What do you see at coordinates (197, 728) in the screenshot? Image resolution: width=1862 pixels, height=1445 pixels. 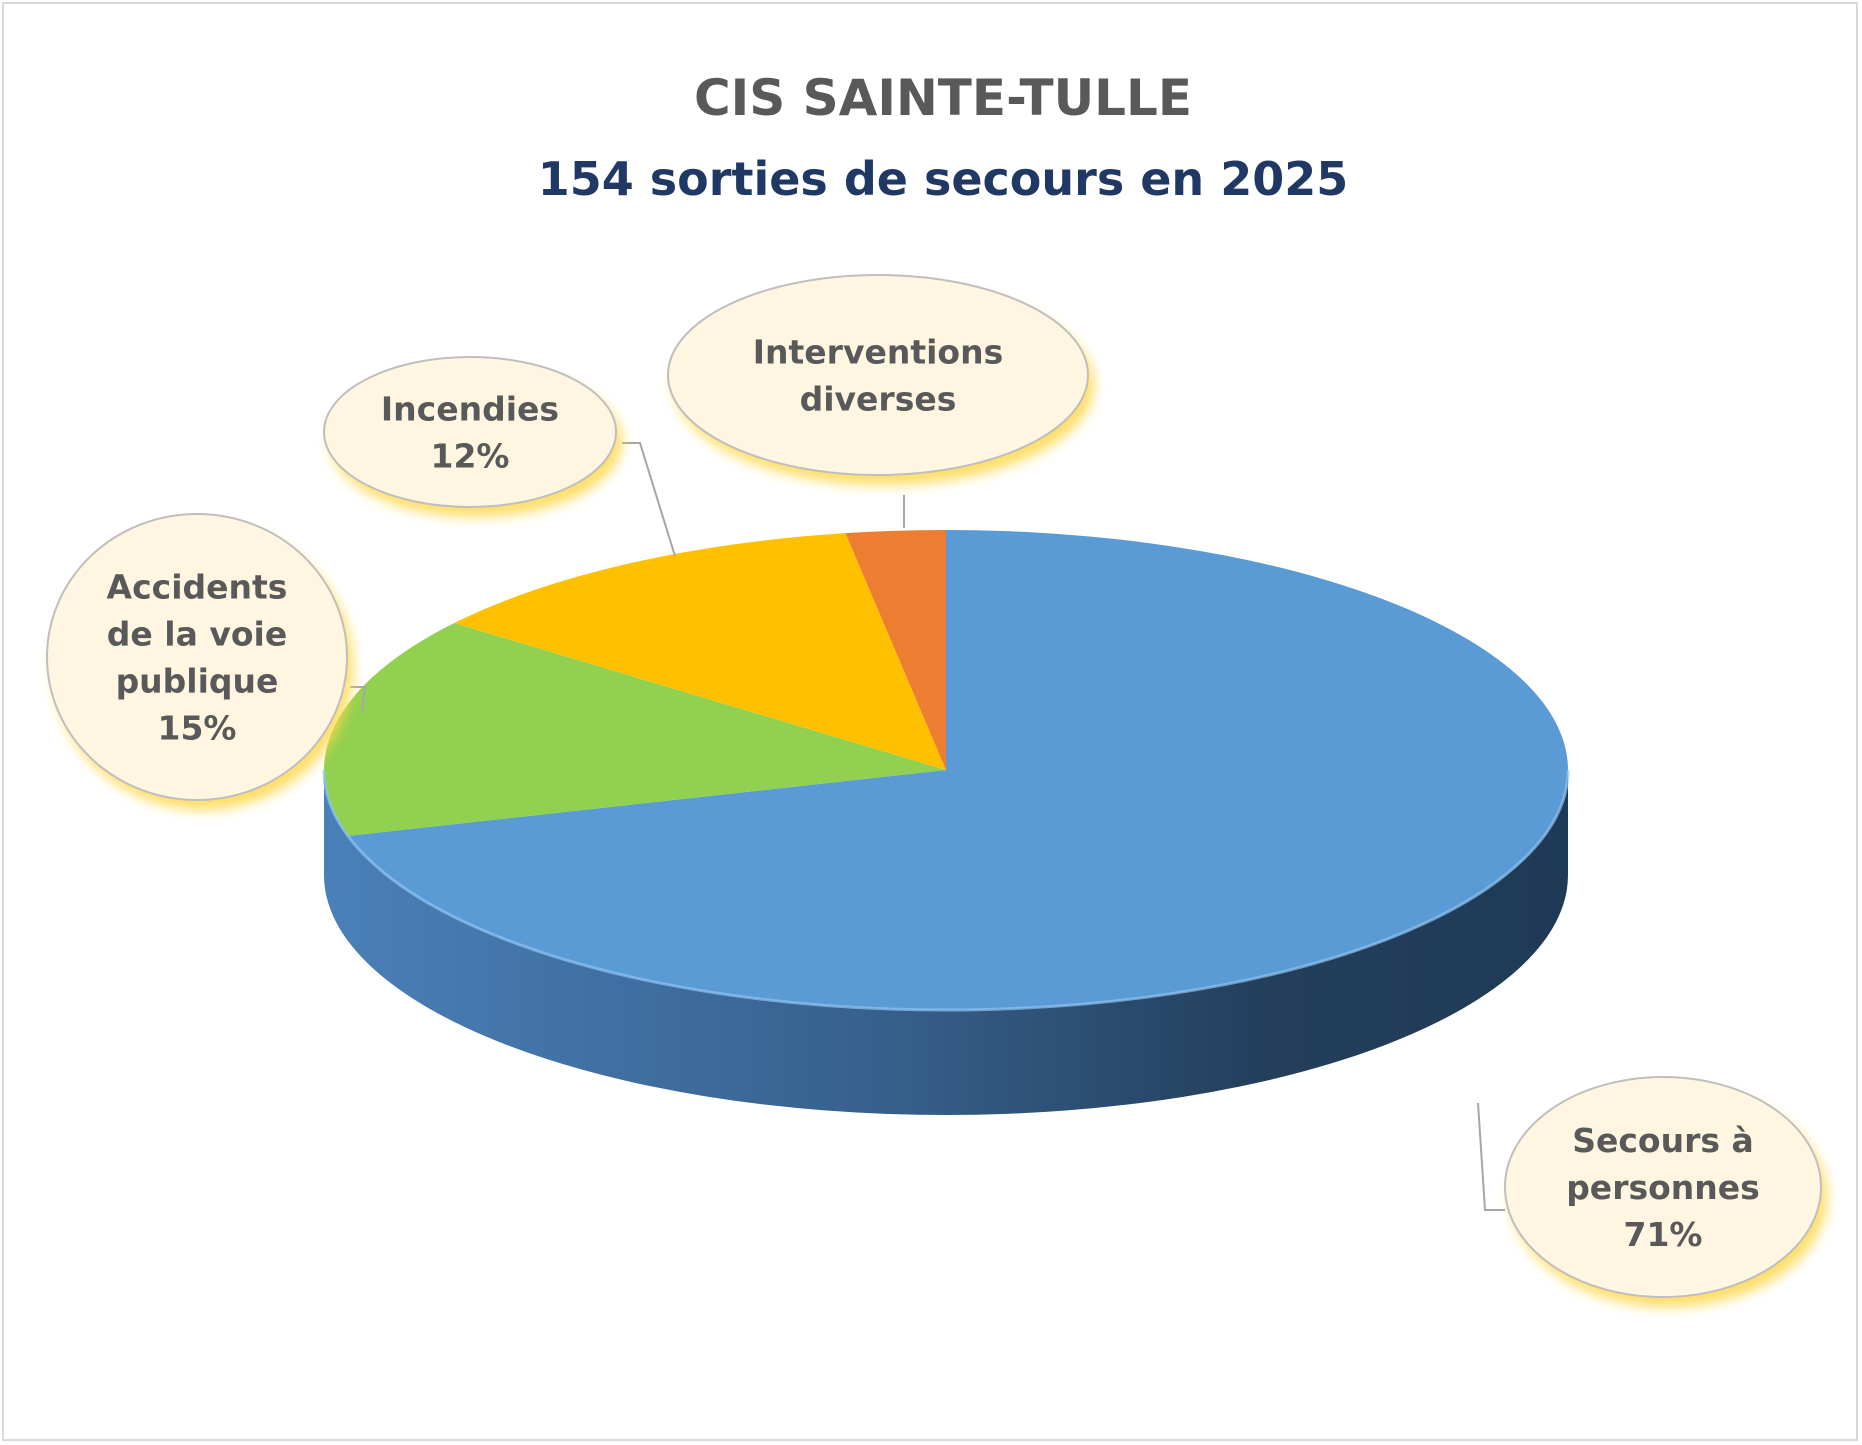 I see `data-label-text: 15%` at bounding box center [197, 728].